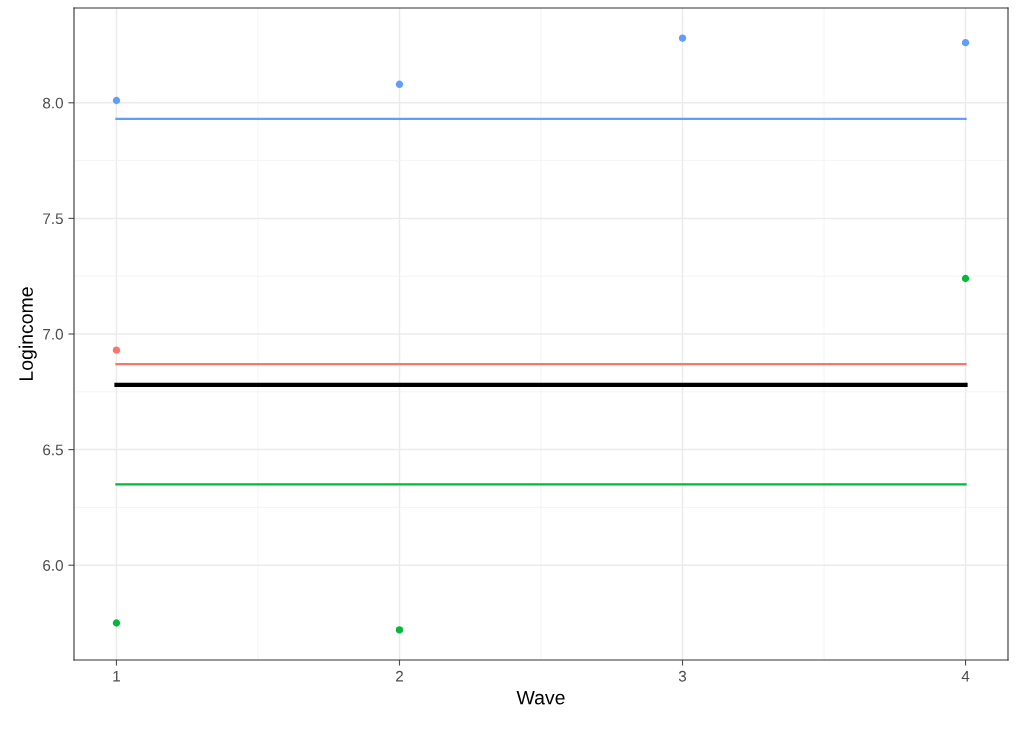 The width and height of the screenshot is (1024, 731). Describe the element at coordinates (53, 334) in the screenshot. I see `y-tick-label: 7.0` at that location.